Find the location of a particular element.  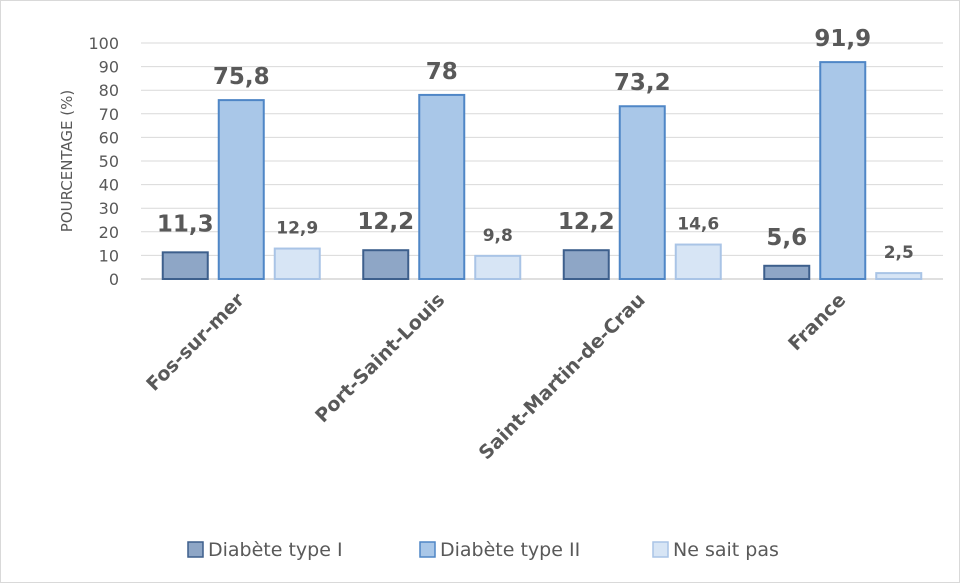

legend-label: Ne sait pas is located at coordinates (726, 550).